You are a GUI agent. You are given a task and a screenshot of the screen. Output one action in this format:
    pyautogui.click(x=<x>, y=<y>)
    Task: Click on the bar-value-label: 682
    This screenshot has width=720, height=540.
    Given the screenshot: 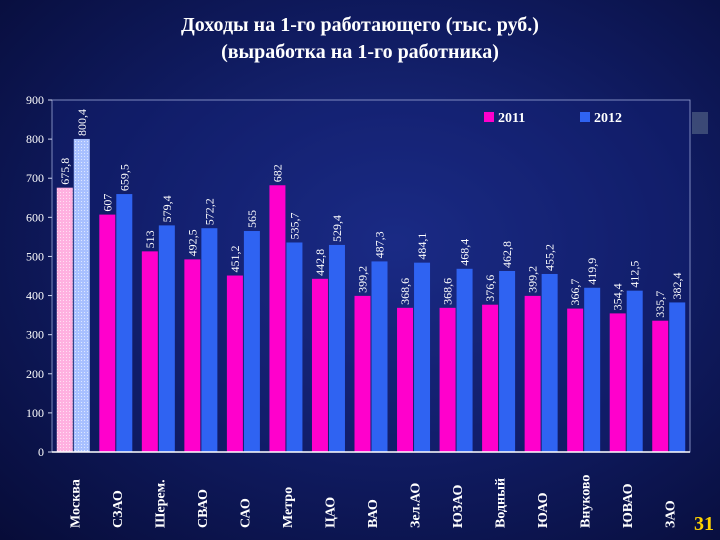 What is the action you would take?
    pyautogui.click(x=277, y=173)
    